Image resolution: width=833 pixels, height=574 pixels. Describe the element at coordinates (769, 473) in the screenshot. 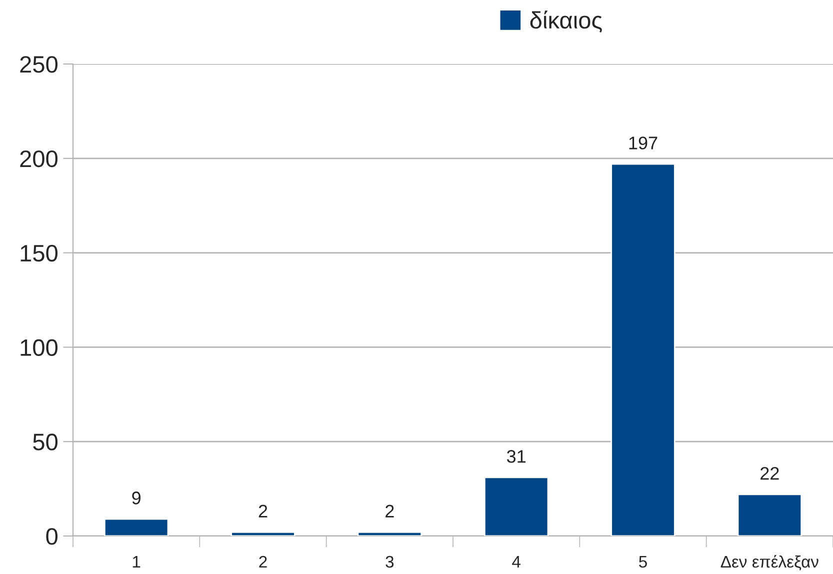

I see `data-label: 22` at that location.